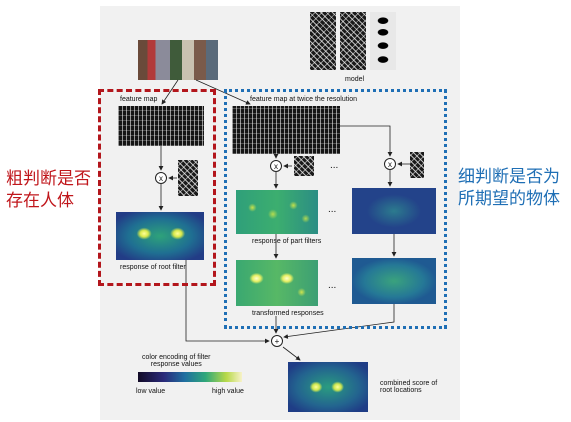  What do you see at coordinates (161, 126) in the screenshot?
I see `feature-map` at bounding box center [161, 126].